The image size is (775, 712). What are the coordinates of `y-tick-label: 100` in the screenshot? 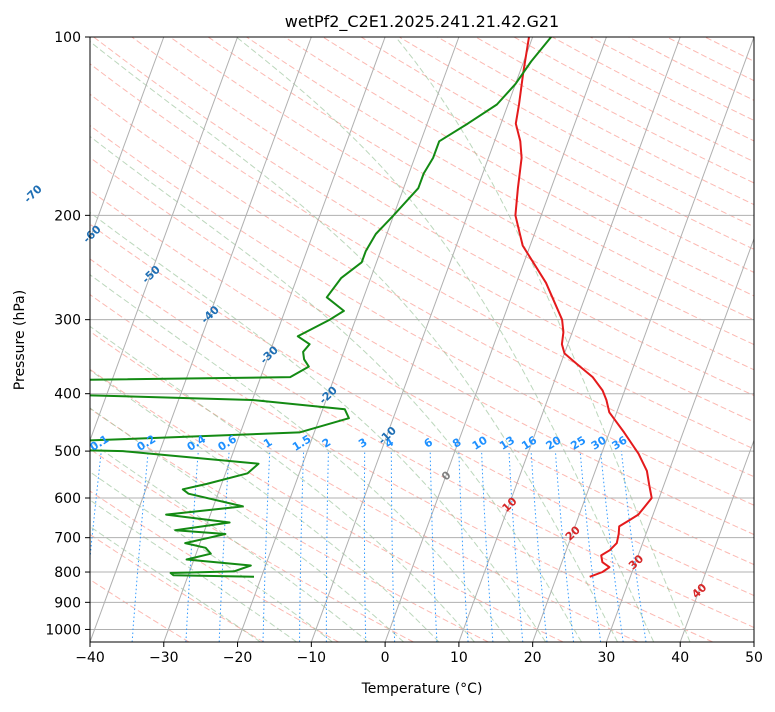 It's located at (67, 38).